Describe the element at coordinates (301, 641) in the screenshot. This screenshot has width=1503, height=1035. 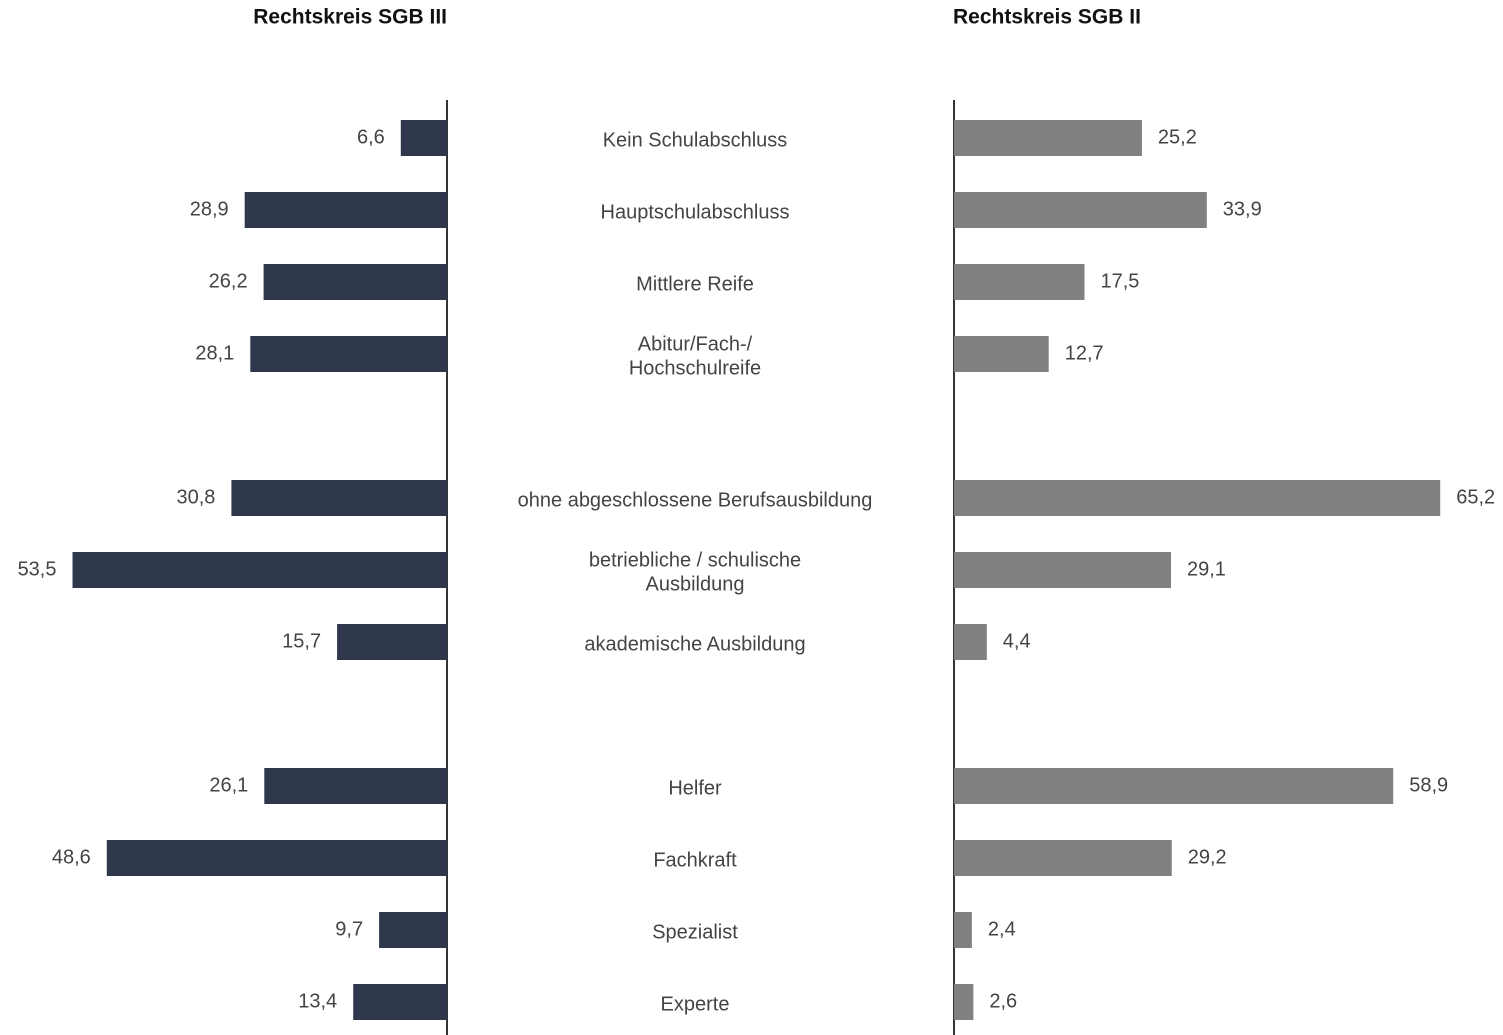
I see `value-label: 15,7` at that location.